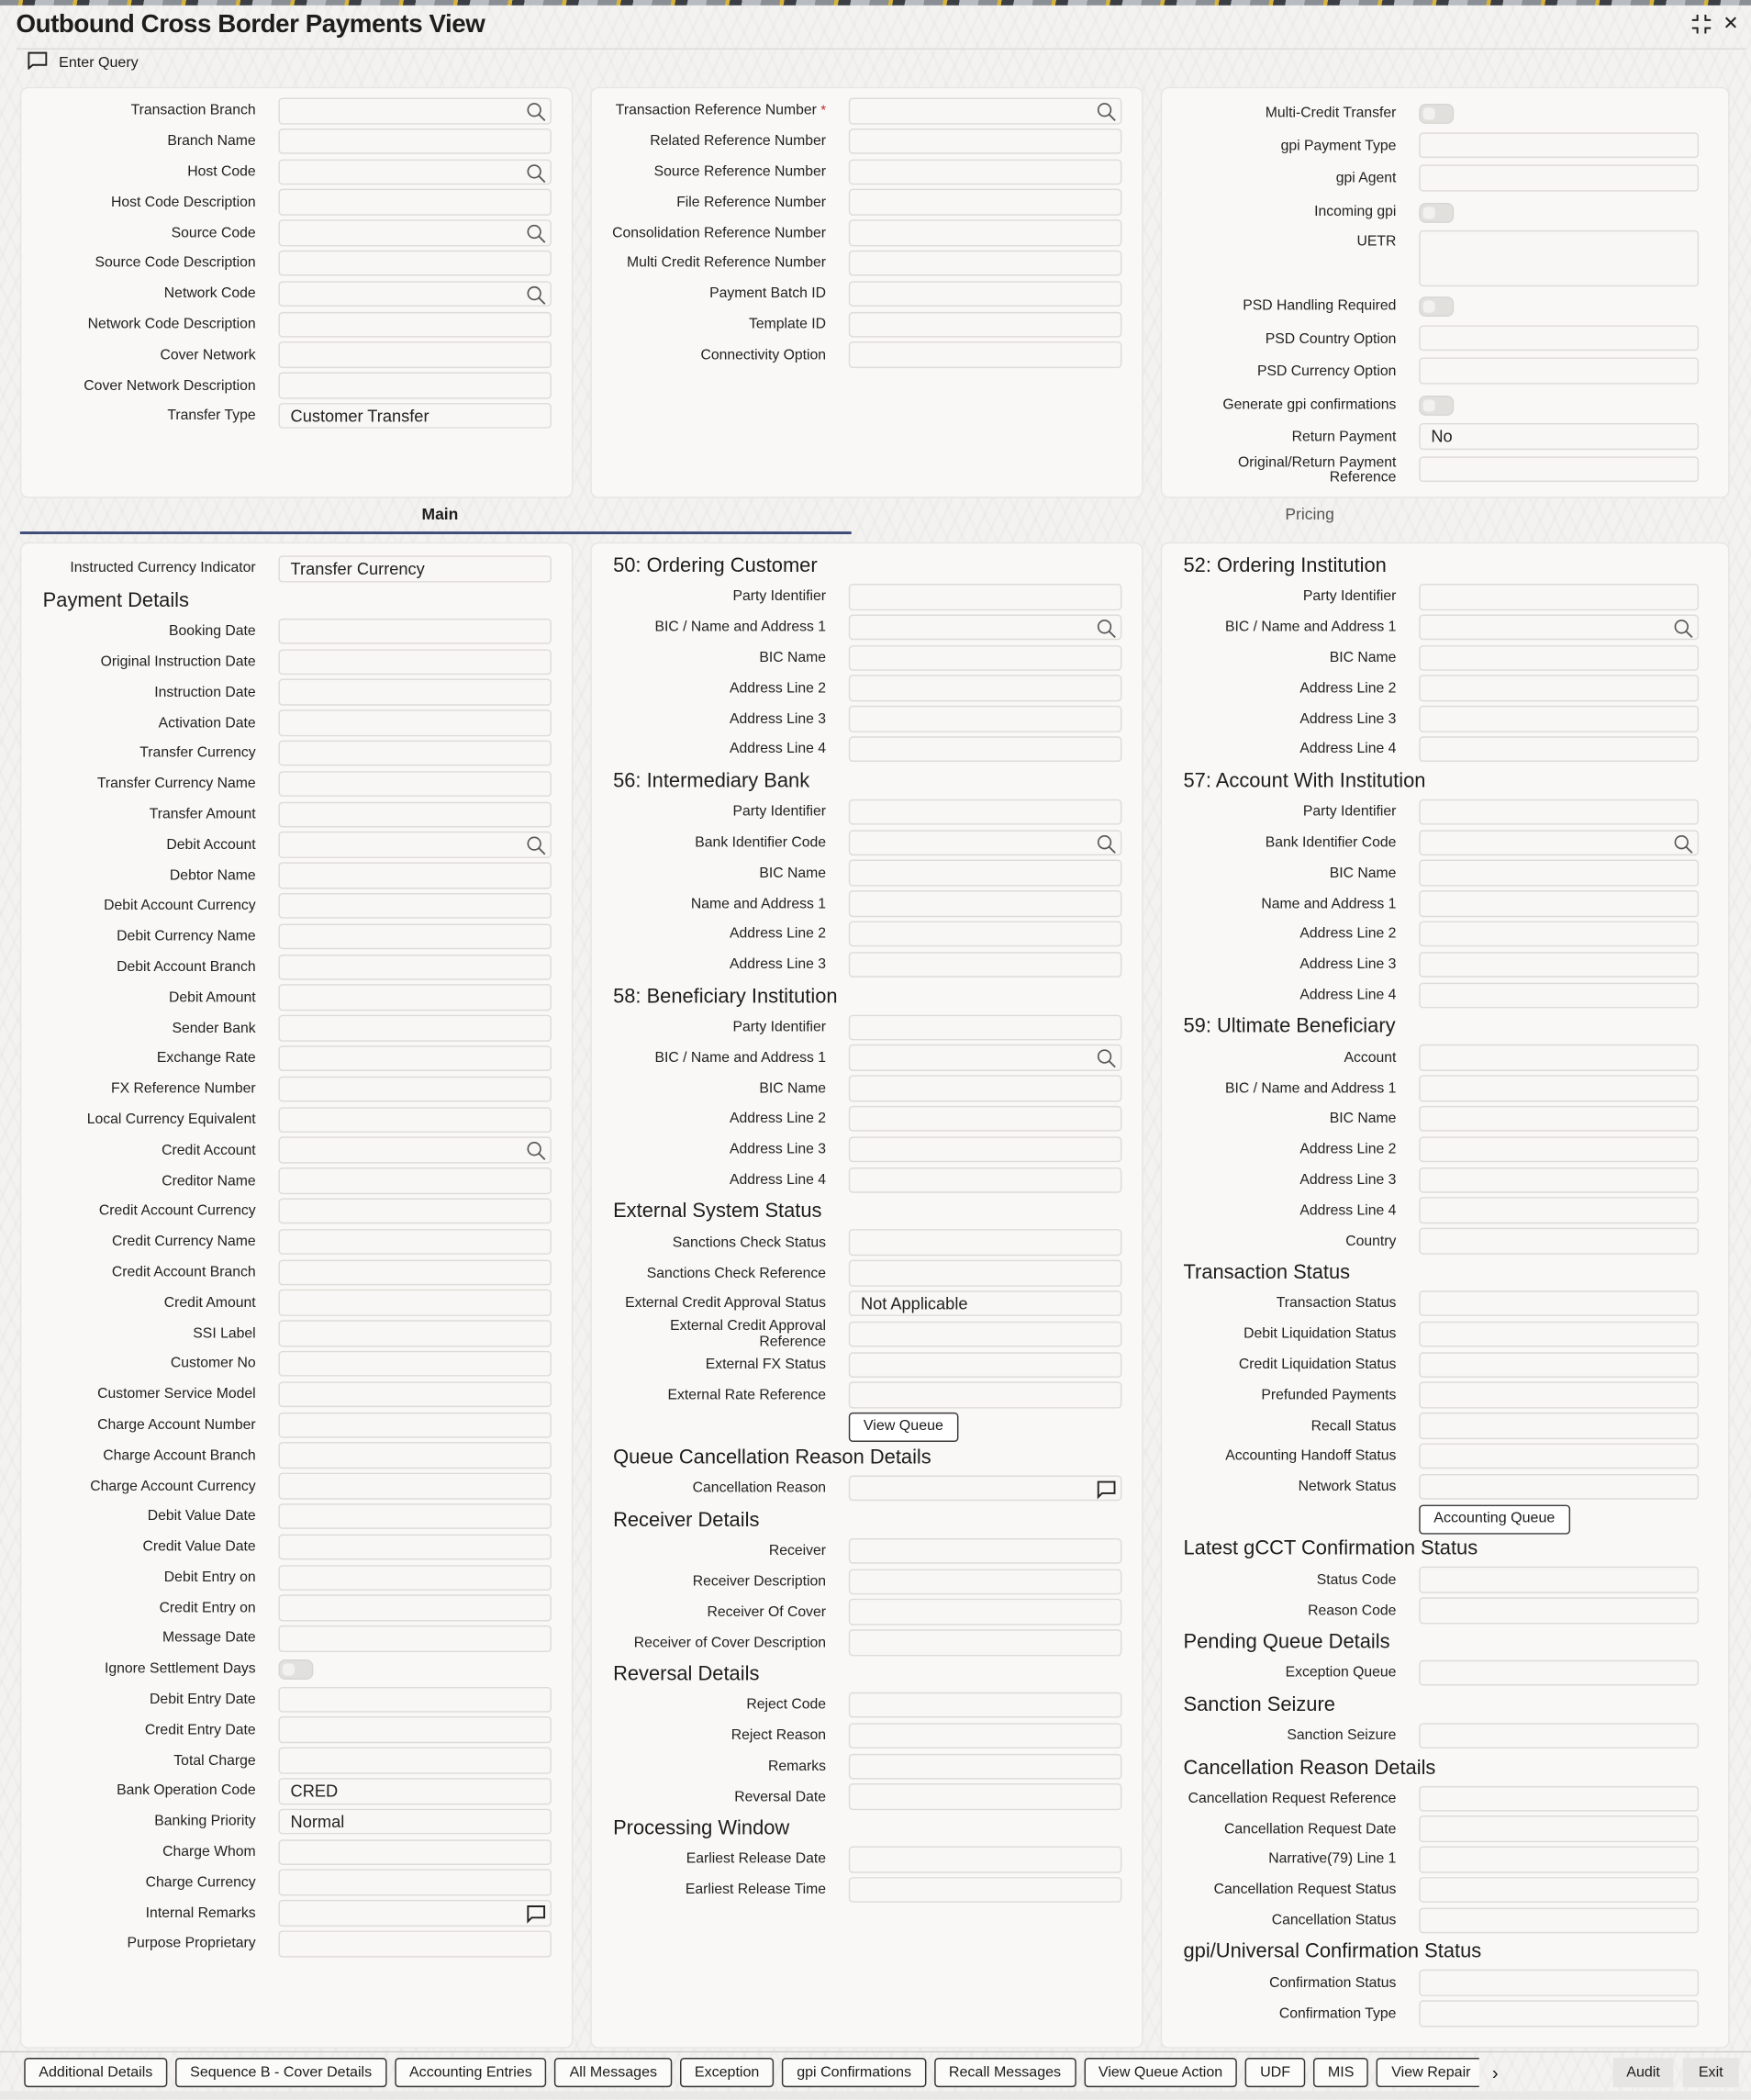 The width and height of the screenshot is (1751, 2100). What do you see at coordinates (1160, 2073) in the screenshot?
I see `view-queue-action-button: View Queue Action` at bounding box center [1160, 2073].